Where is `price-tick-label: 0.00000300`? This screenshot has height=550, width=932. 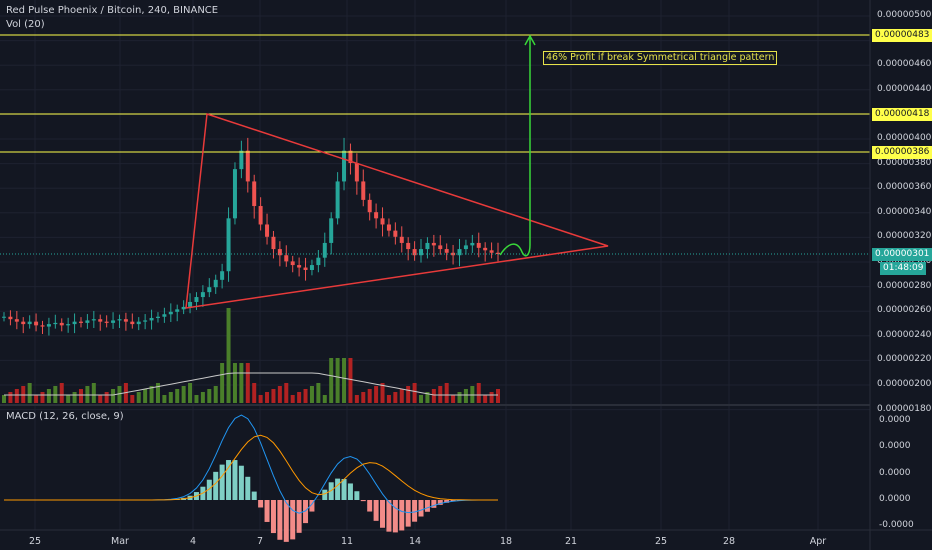
price-tick-label: 0.00000300 is located at coordinates (904, 261).